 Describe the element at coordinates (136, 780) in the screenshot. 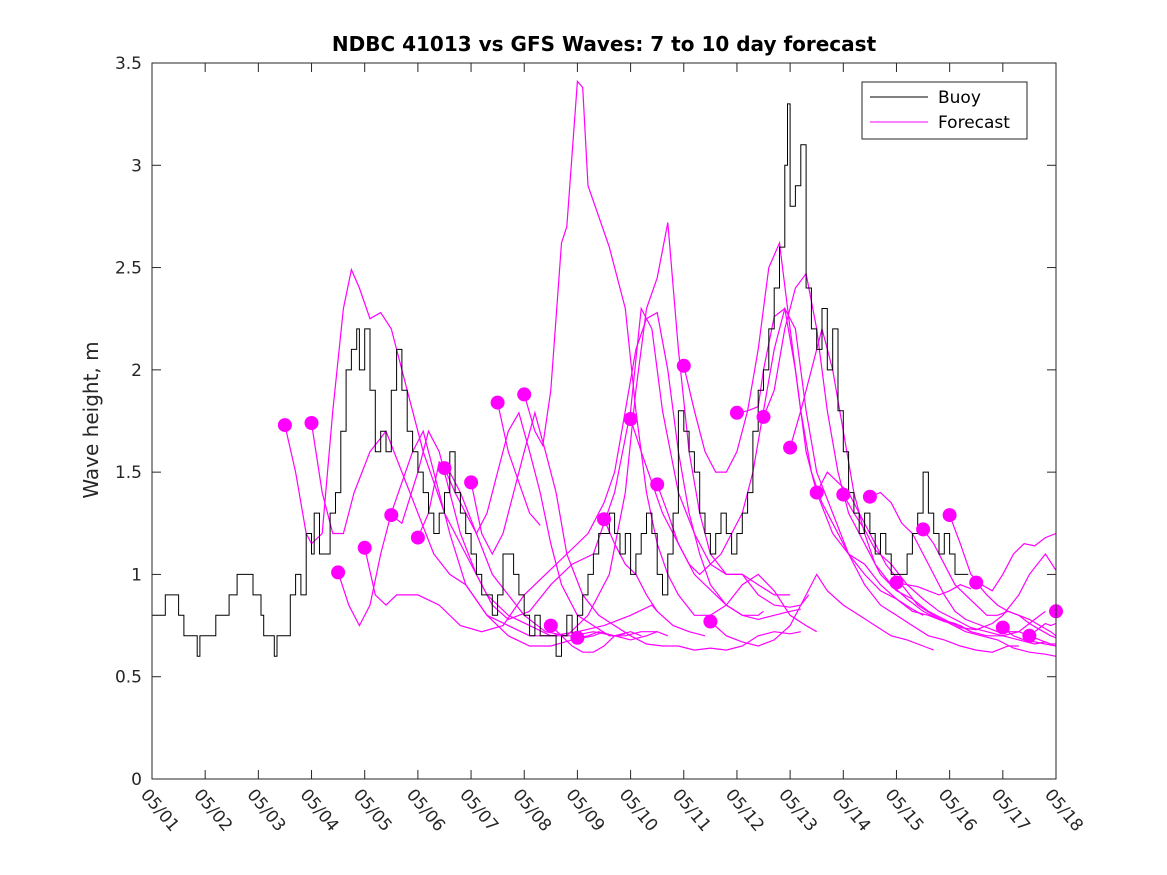

I see `y-tick-label-0: 0` at that location.